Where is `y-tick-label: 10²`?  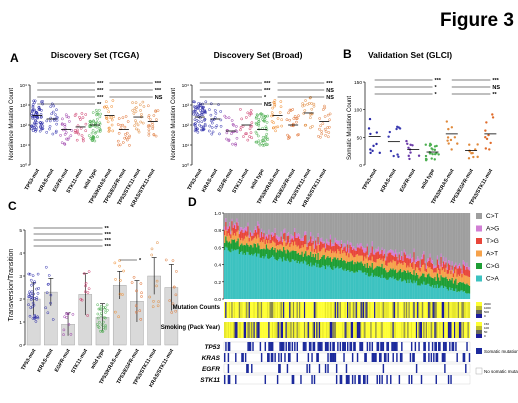
y-tick-label: 10² is located at coordinates (23, 126).